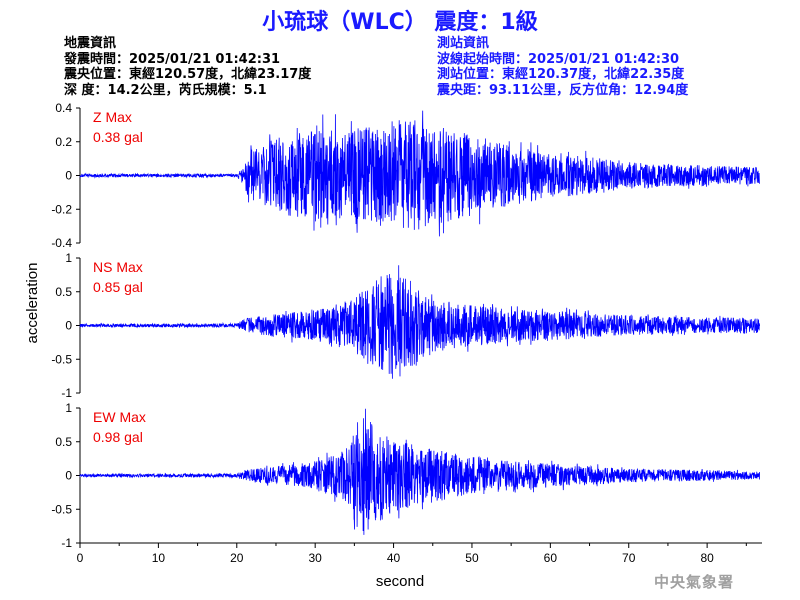 The width and height of the screenshot is (800, 600). Describe the element at coordinates (32, 303) in the screenshot. I see `y-axis-label: acceleration` at that location.